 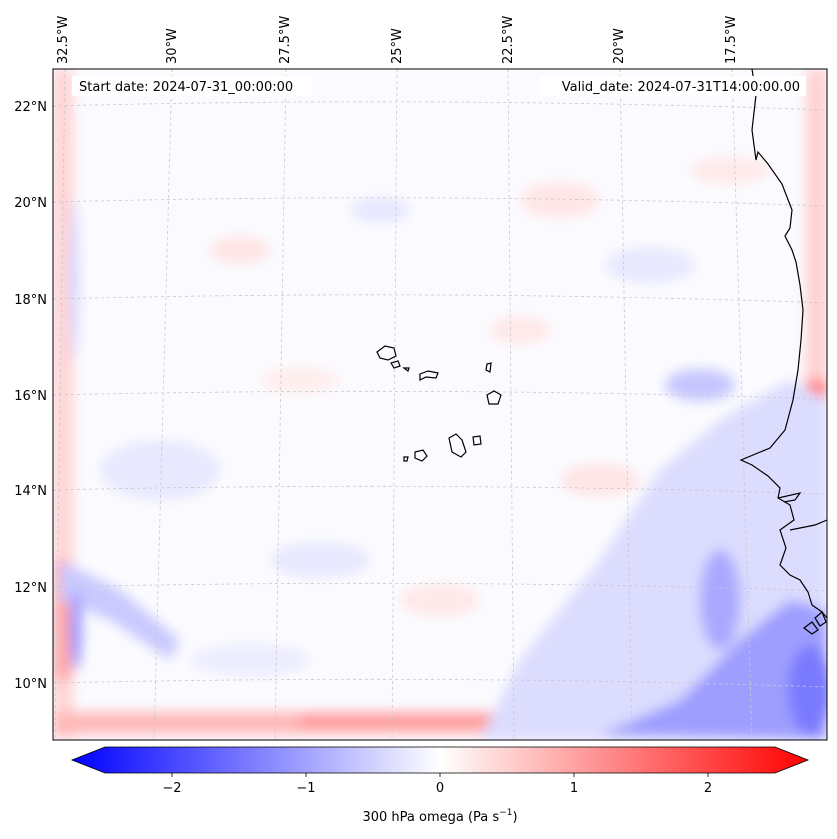 What do you see at coordinates (783, 344) in the screenshot?
I see `africa-coast` at bounding box center [783, 344].